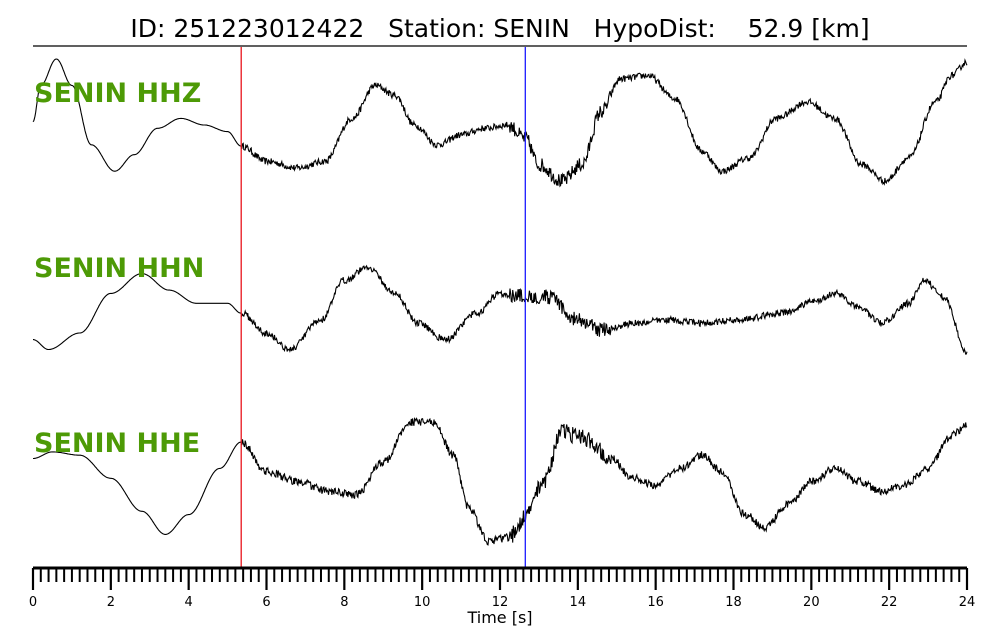 This screenshot has width=1000, height=640. I want to click on x-axis-label: Time [s], so click(499, 617).